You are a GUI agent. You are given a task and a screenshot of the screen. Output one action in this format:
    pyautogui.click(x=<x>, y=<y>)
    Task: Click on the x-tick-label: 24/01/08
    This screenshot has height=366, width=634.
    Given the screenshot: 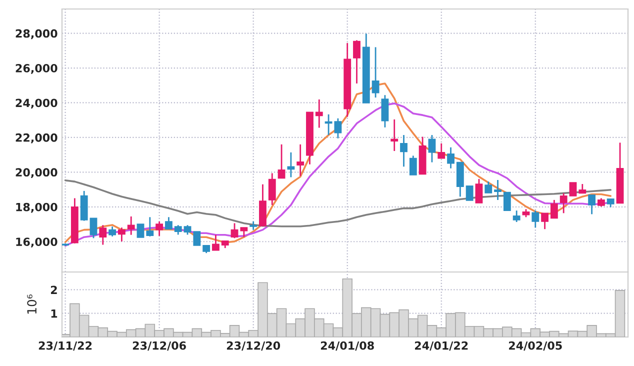 What is the action you would take?
    pyautogui.click(x=347, y=346)
    